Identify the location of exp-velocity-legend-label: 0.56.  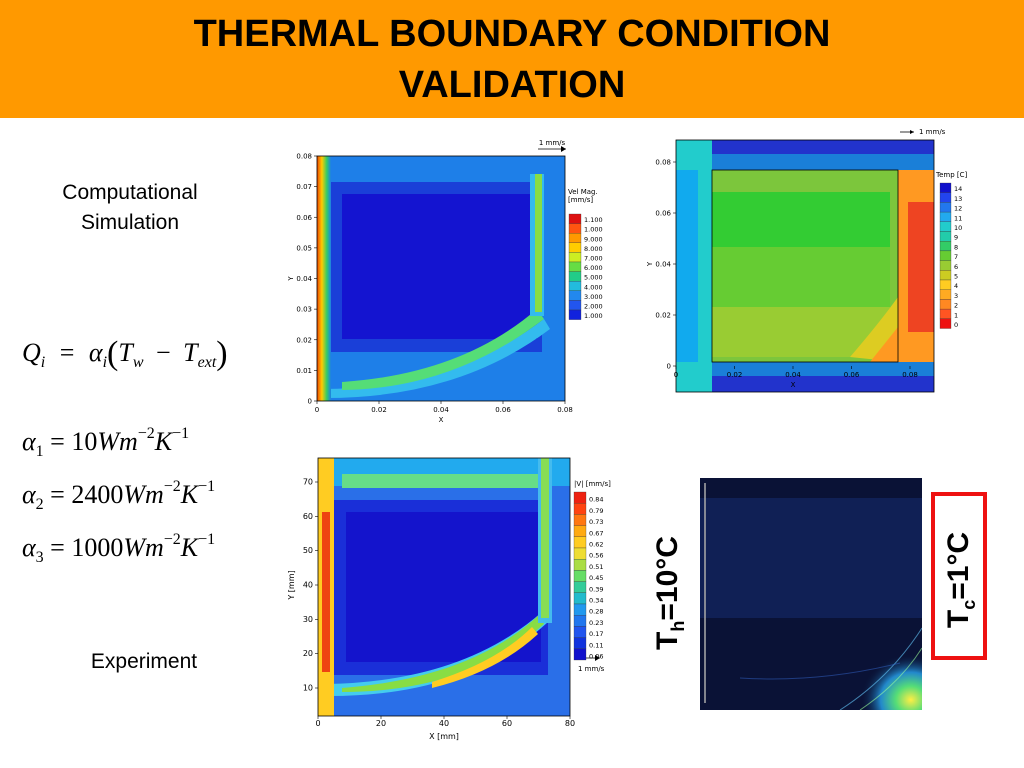
(596, 556).